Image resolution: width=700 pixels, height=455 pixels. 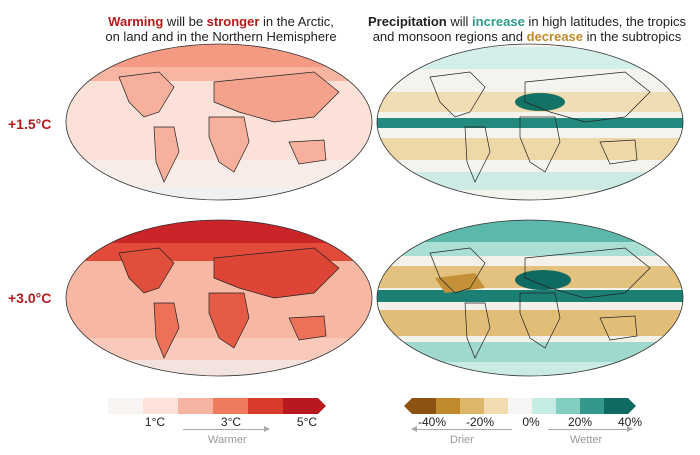 I want to click on precip-tick: 40%, so click(x=630, y=422).